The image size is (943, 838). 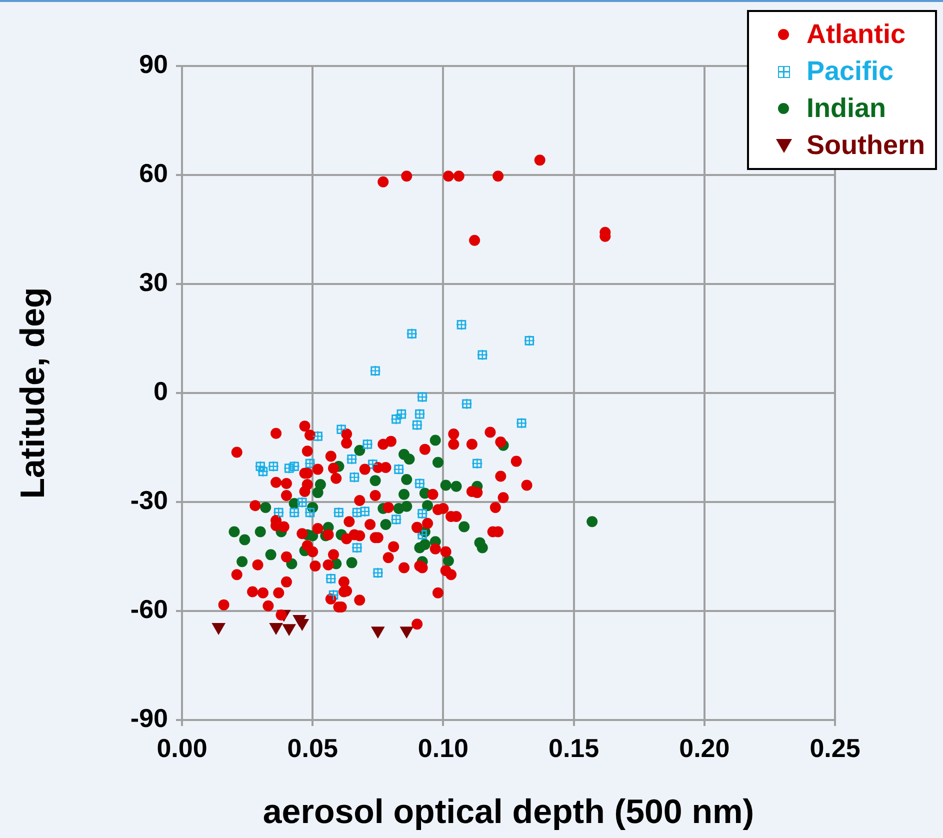 What do you see at coordinates (850, 71) in the screenshot?
I see `legend-label: Pacific` at bounding box center [850, 71].